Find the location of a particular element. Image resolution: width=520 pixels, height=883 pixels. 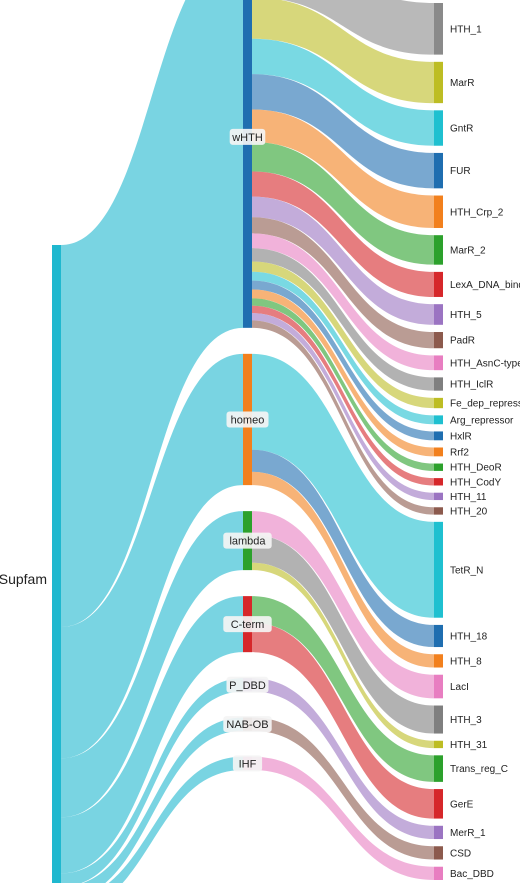

label-bg-ihf is located at coordinates (247, 763).